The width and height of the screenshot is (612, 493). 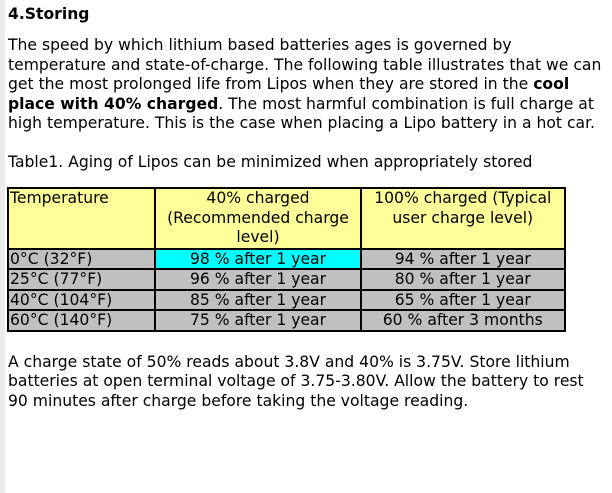 I want to click on cell-40-percent: 98 % after 1 year, so click(x=258, y=258).